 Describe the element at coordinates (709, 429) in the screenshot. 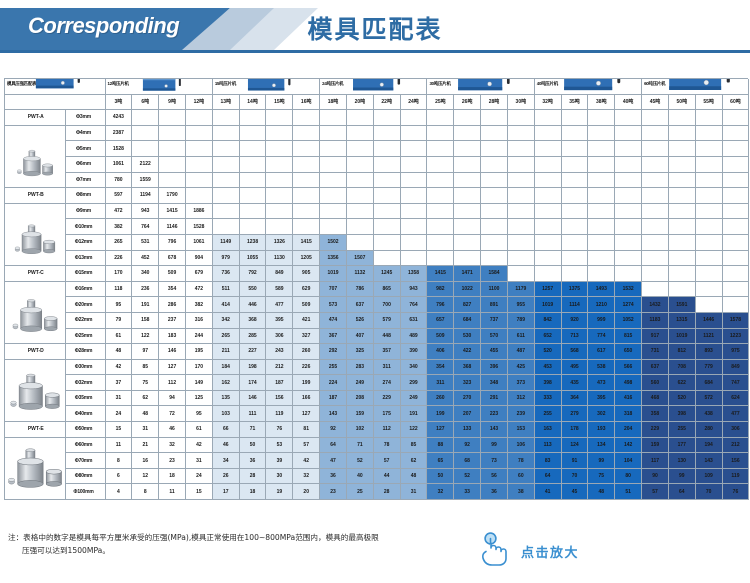

I see `pressure-value-cell: 280` at that location.